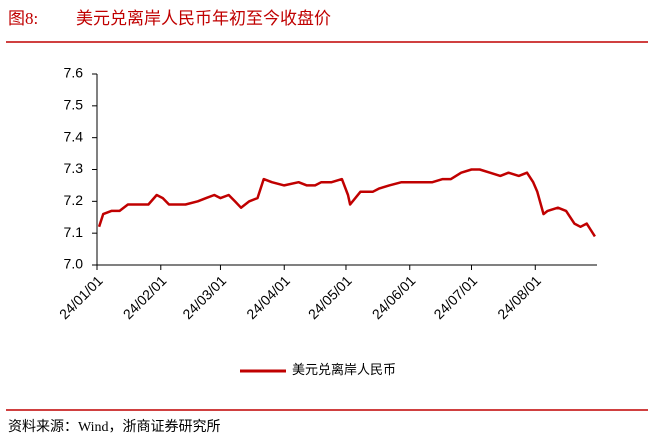  What do you see at coordinates (330, 297) in the screenshot?
I see `x-tick-label: 24/05/01` at bounding box center [330, 297].